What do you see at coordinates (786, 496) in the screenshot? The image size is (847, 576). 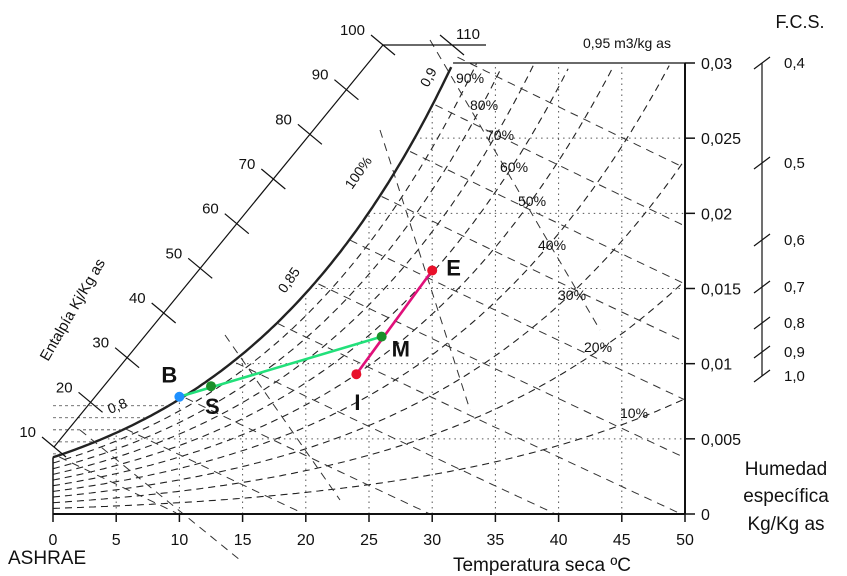 I see `y-axis-title-line-2: específica` at bounding box center [786, 496].